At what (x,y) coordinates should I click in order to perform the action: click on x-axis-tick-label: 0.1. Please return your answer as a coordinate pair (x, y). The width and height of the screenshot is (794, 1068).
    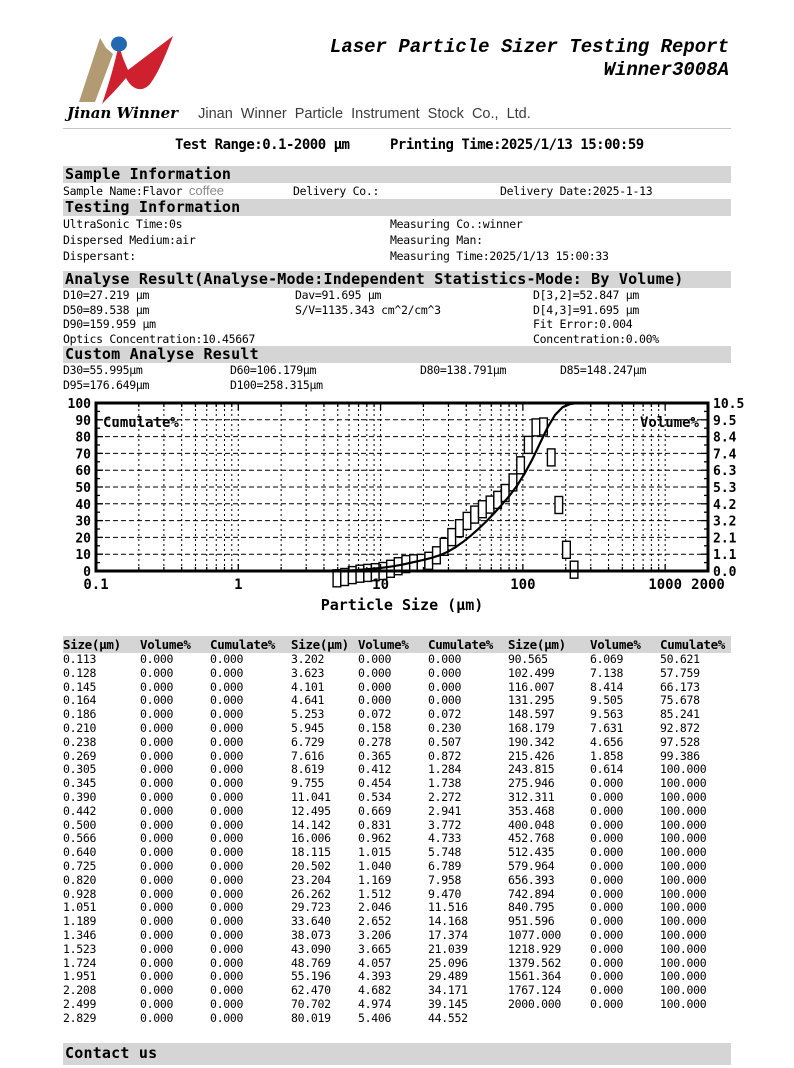
    Looking at the image, I should click on (95, 585).